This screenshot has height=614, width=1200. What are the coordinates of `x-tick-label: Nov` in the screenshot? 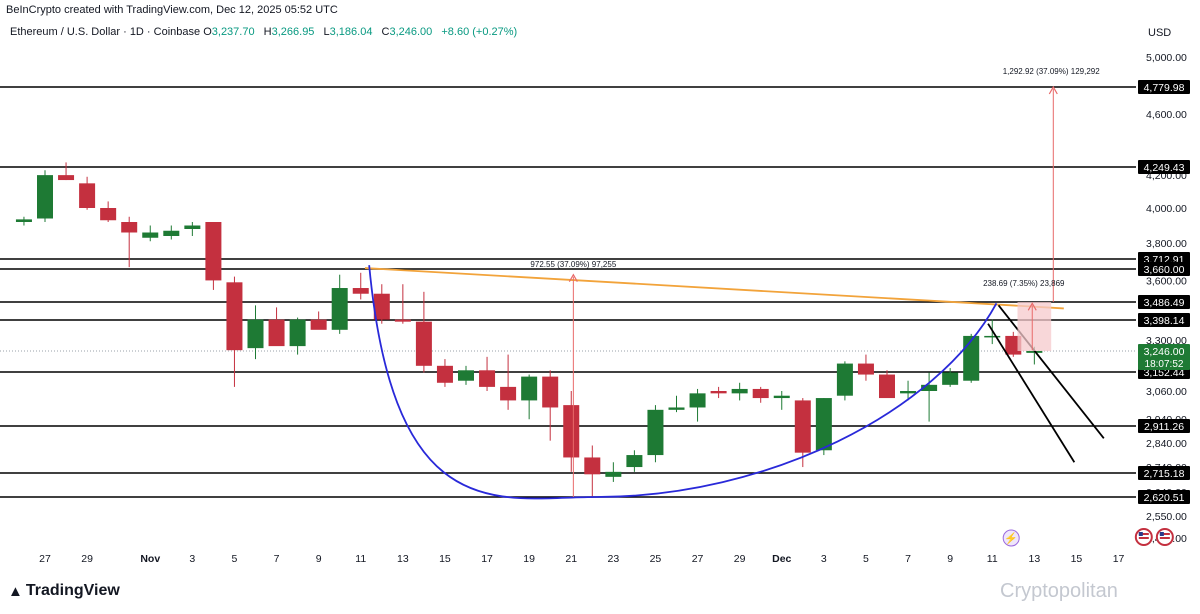 It's located at (150, 559).